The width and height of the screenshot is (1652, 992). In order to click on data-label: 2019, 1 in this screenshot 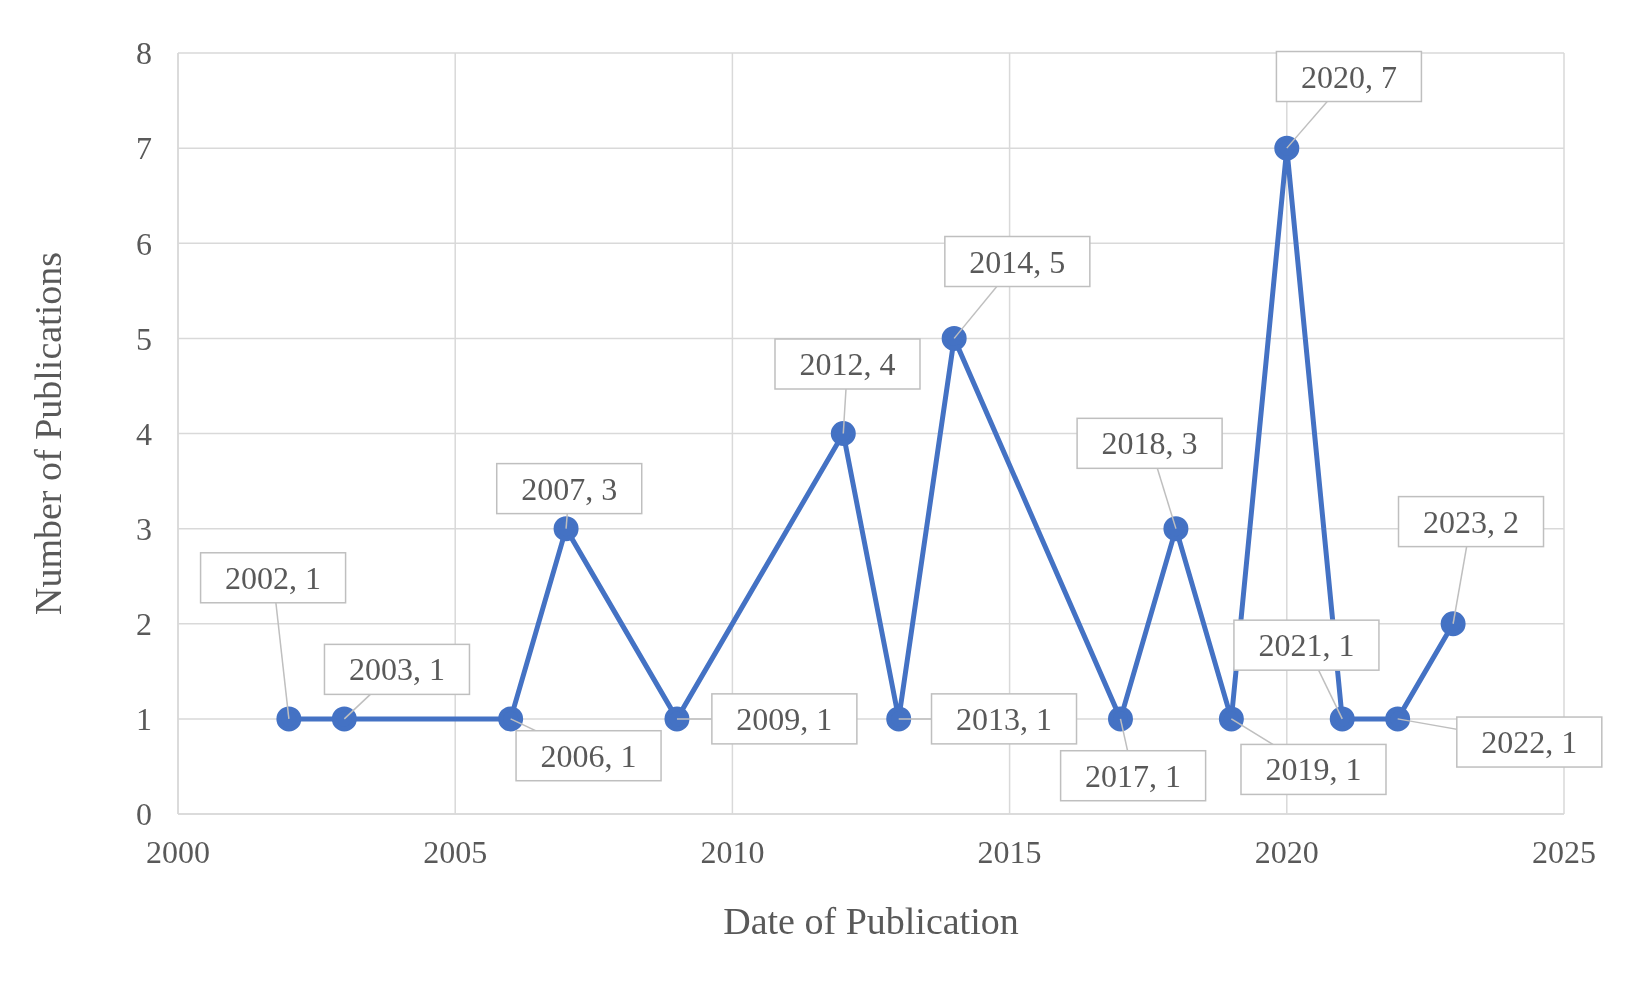, I will do `click(1313, 769)`.